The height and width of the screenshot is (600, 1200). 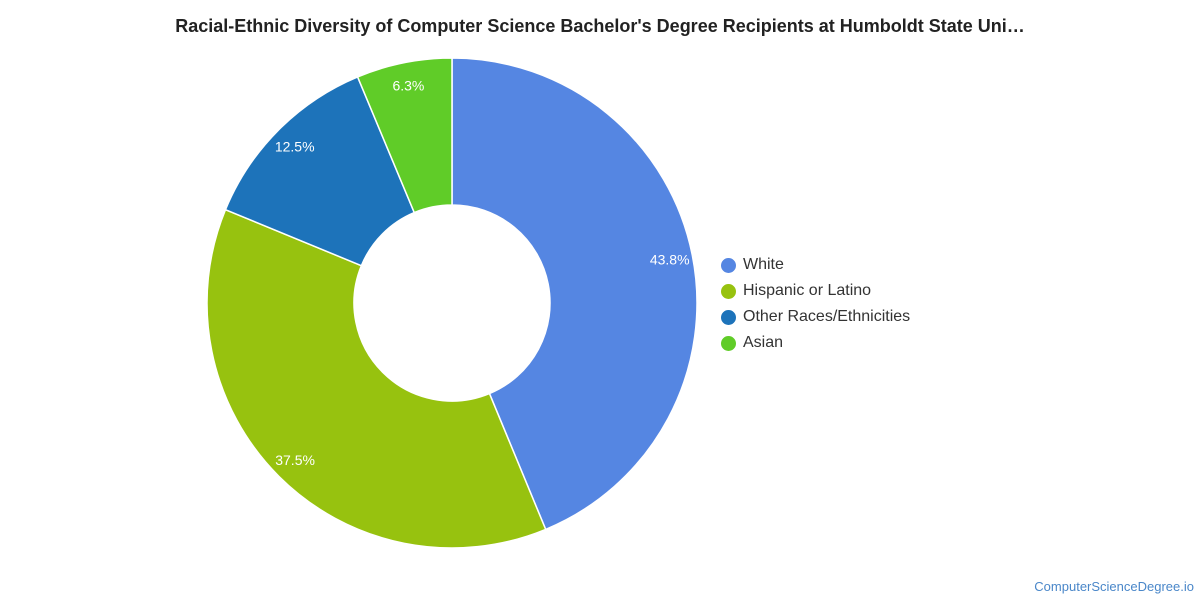 What do you see at coordinates (728, 291) in the screenshot?
I see `legend-swatch-hispanic-or-latino` at bounding box center [728, 291].